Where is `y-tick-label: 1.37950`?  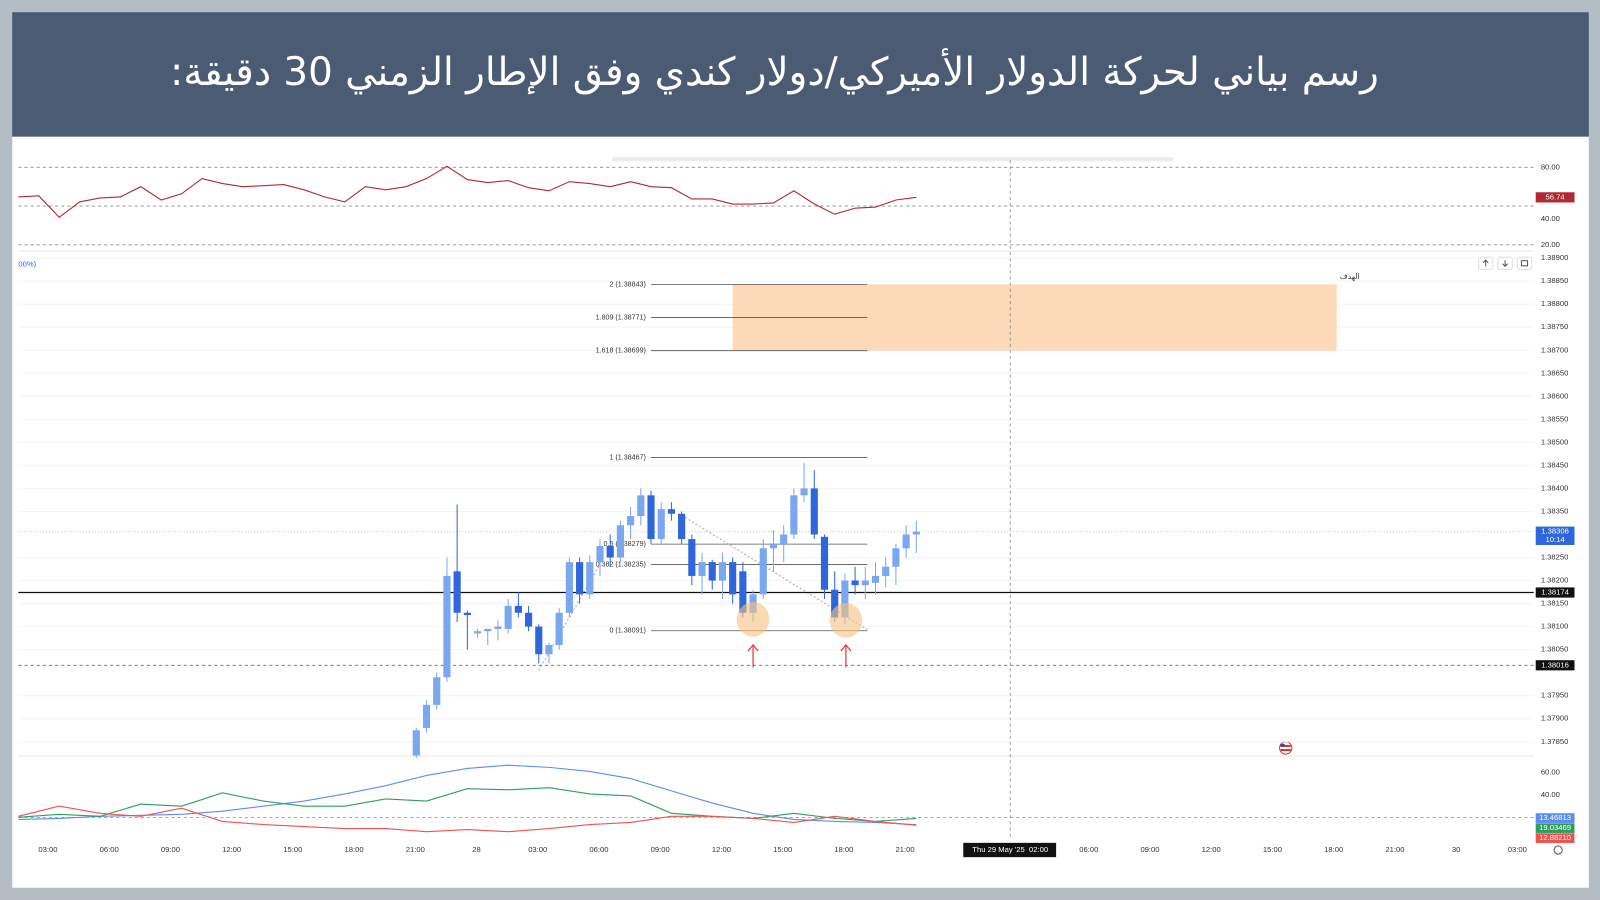
y-tick-label: 1.37950 is located at coordinates (1555, 695).